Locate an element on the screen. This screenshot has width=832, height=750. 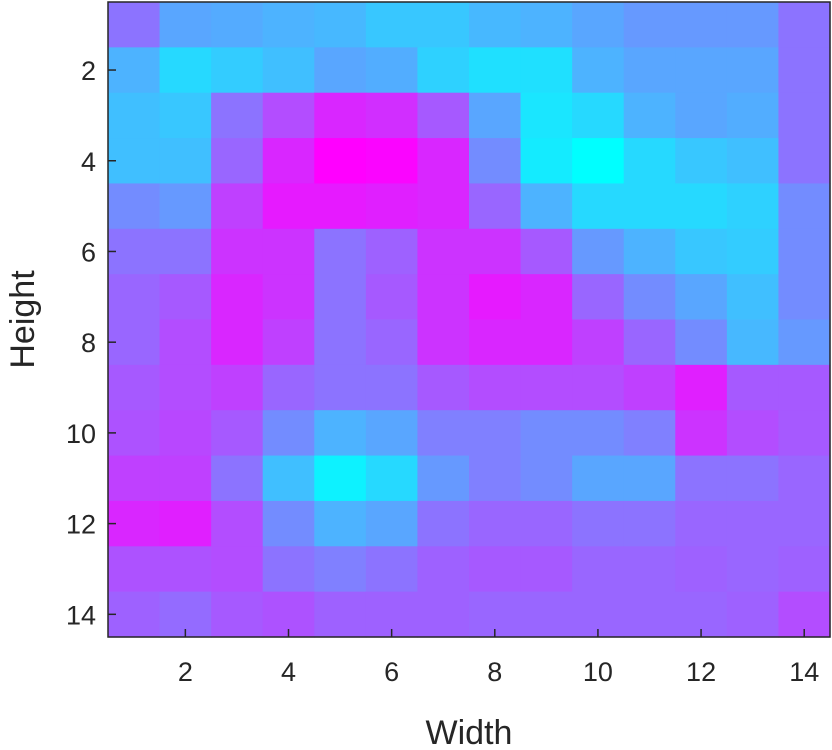
x-axis-ticks: 2 4 6 8 10 12 14 is located at coordinates (498, 658).